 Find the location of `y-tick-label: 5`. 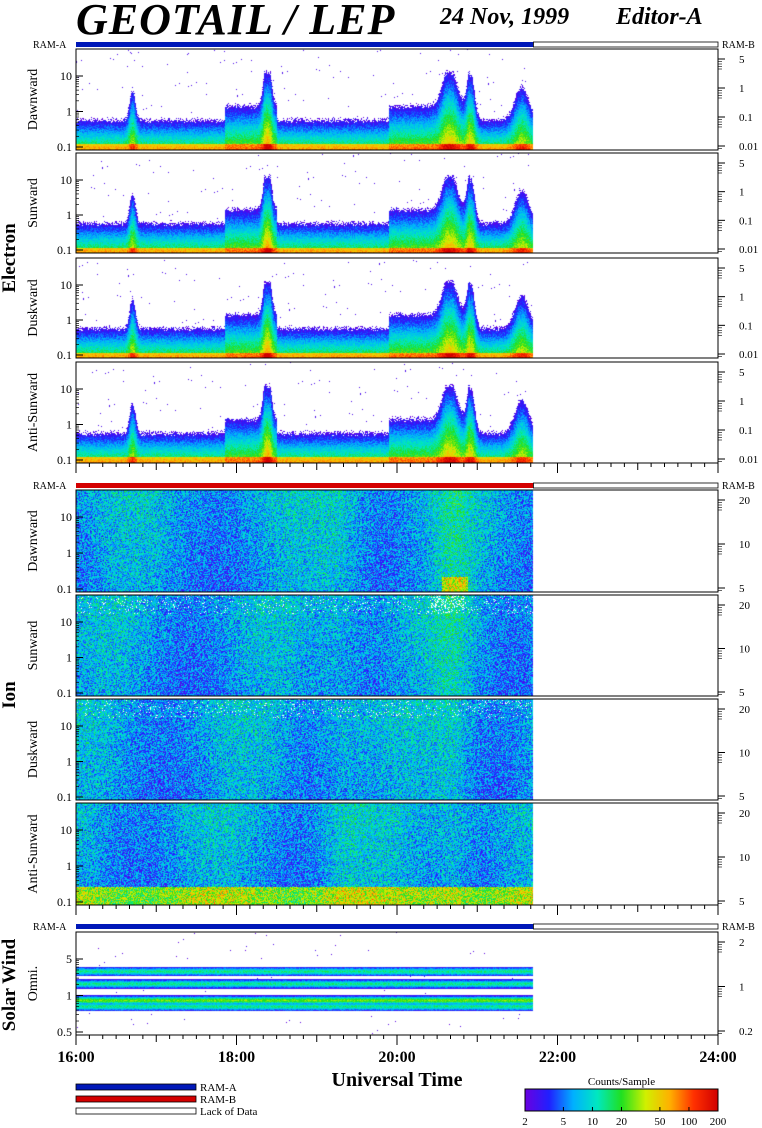

y-tick-label: 5 is located at coordinates (69, 959).